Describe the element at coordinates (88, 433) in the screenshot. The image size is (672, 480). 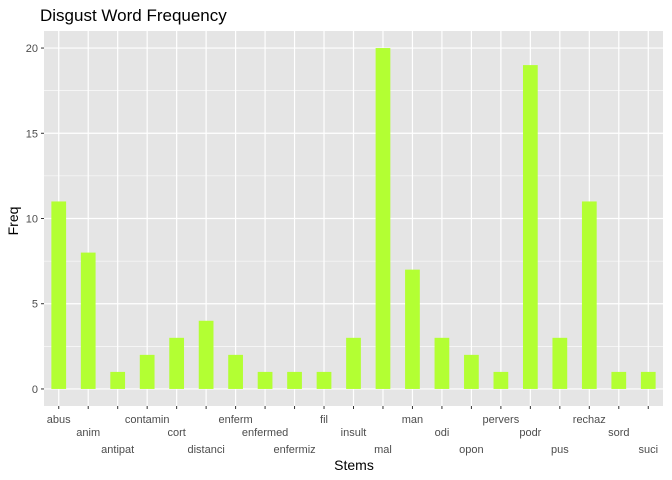
I see `x-tick-label: anim` at that location.